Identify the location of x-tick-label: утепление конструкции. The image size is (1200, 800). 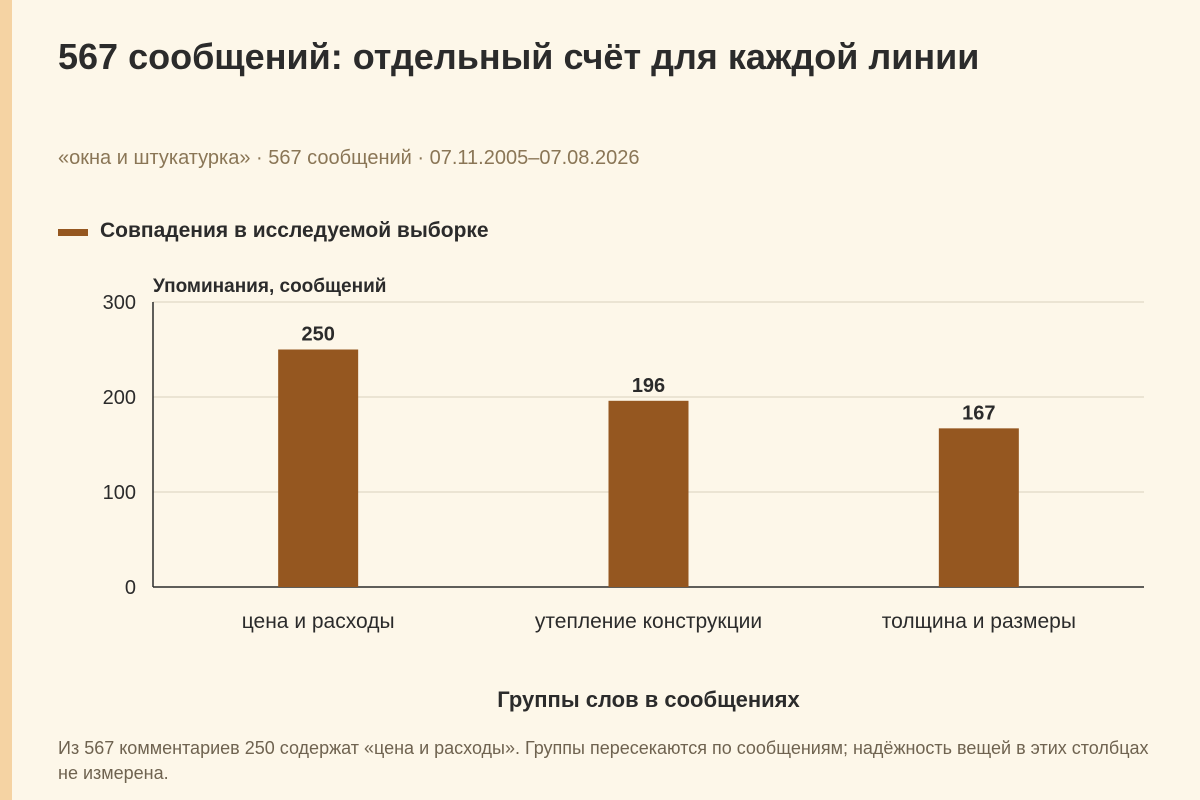
(648, 621).